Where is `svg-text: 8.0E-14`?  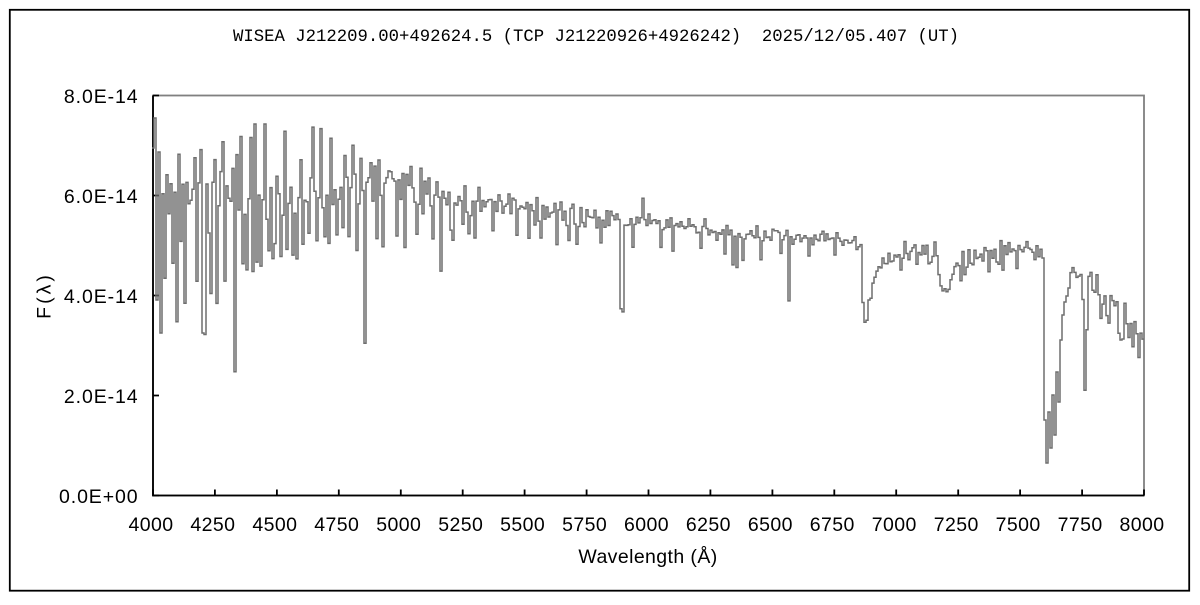 svg-text: 8.0E-14 is located at coordinates (101, 97).